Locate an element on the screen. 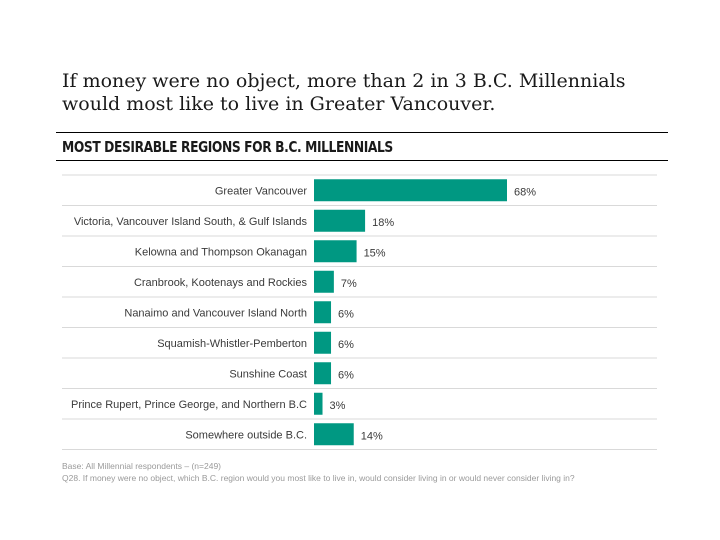 Image resolution: width=720 pixels, height=540 pixels. section-rule-bottom is located at coordinates (362, 160).